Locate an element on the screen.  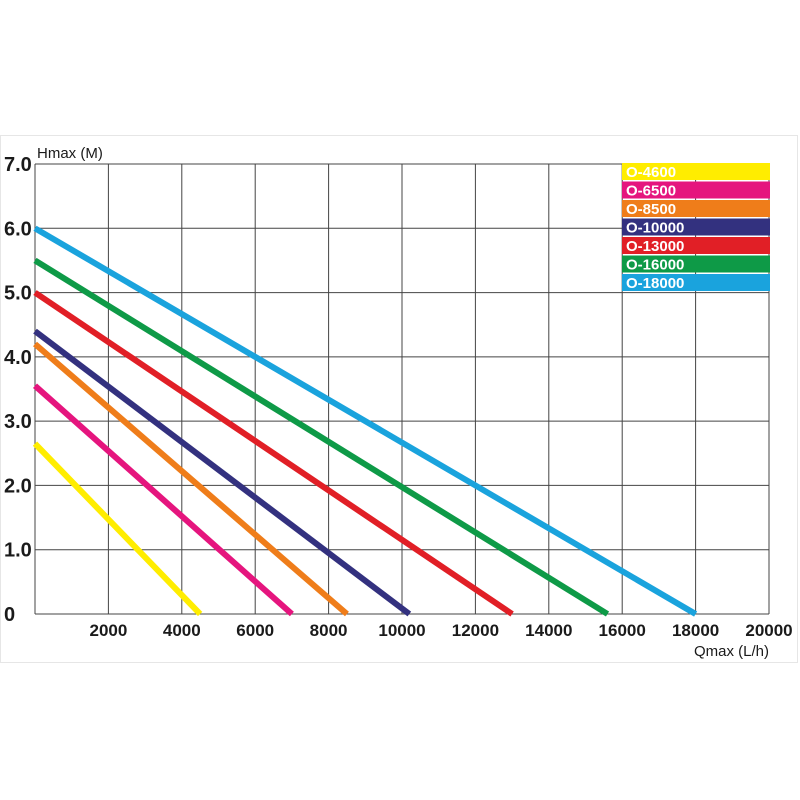
x-tick-label: 4000 is located at coordinates (182, 630).